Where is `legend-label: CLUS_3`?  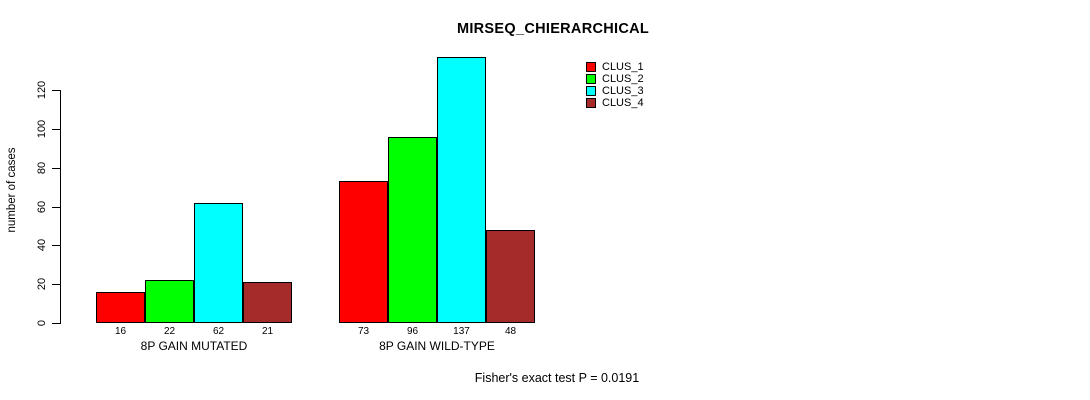
legend-label: CLUS_3 is located at coordinates (623, 91).